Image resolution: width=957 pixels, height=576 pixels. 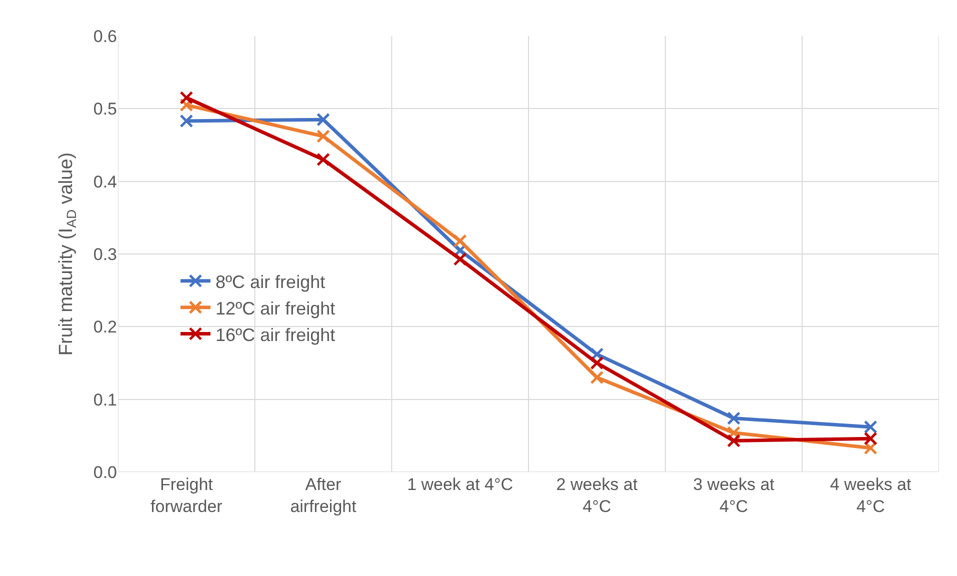 I want to click on legend-label: 16ºC air freight, so click(x=275, y=334).